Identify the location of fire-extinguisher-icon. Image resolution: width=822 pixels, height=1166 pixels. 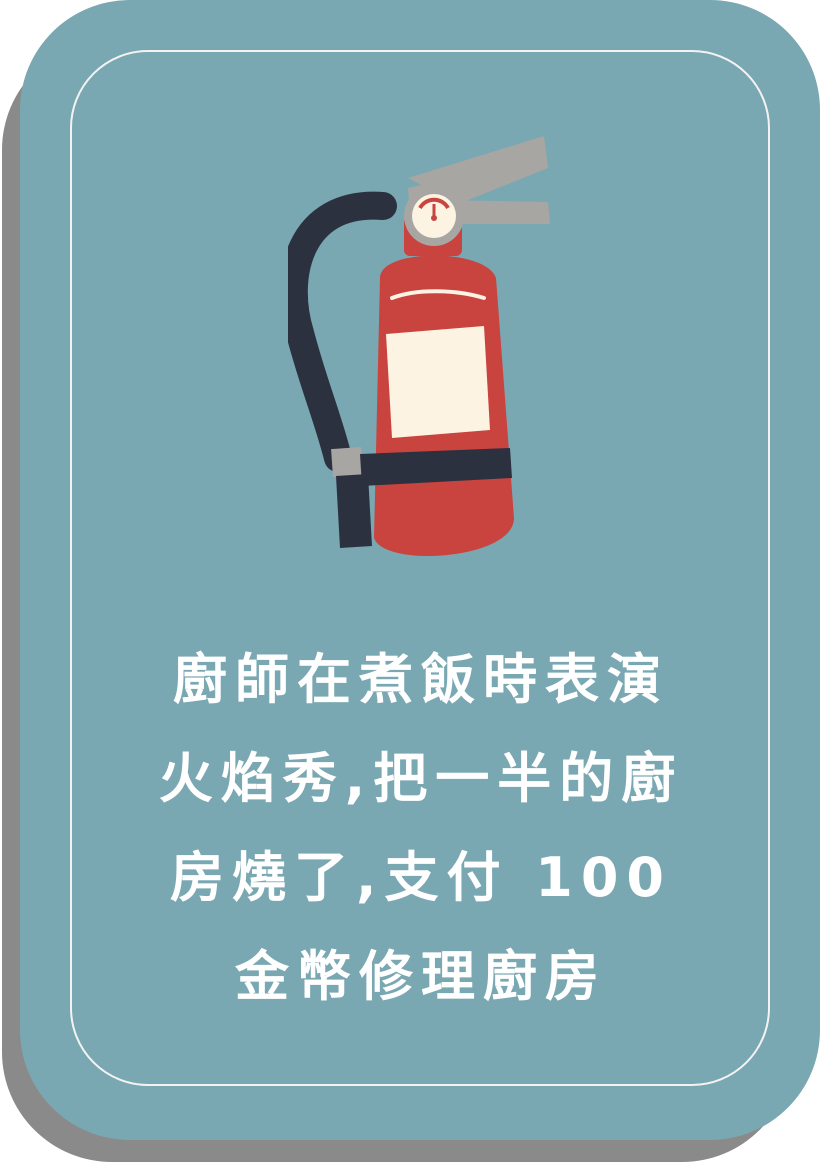
(419, 346).